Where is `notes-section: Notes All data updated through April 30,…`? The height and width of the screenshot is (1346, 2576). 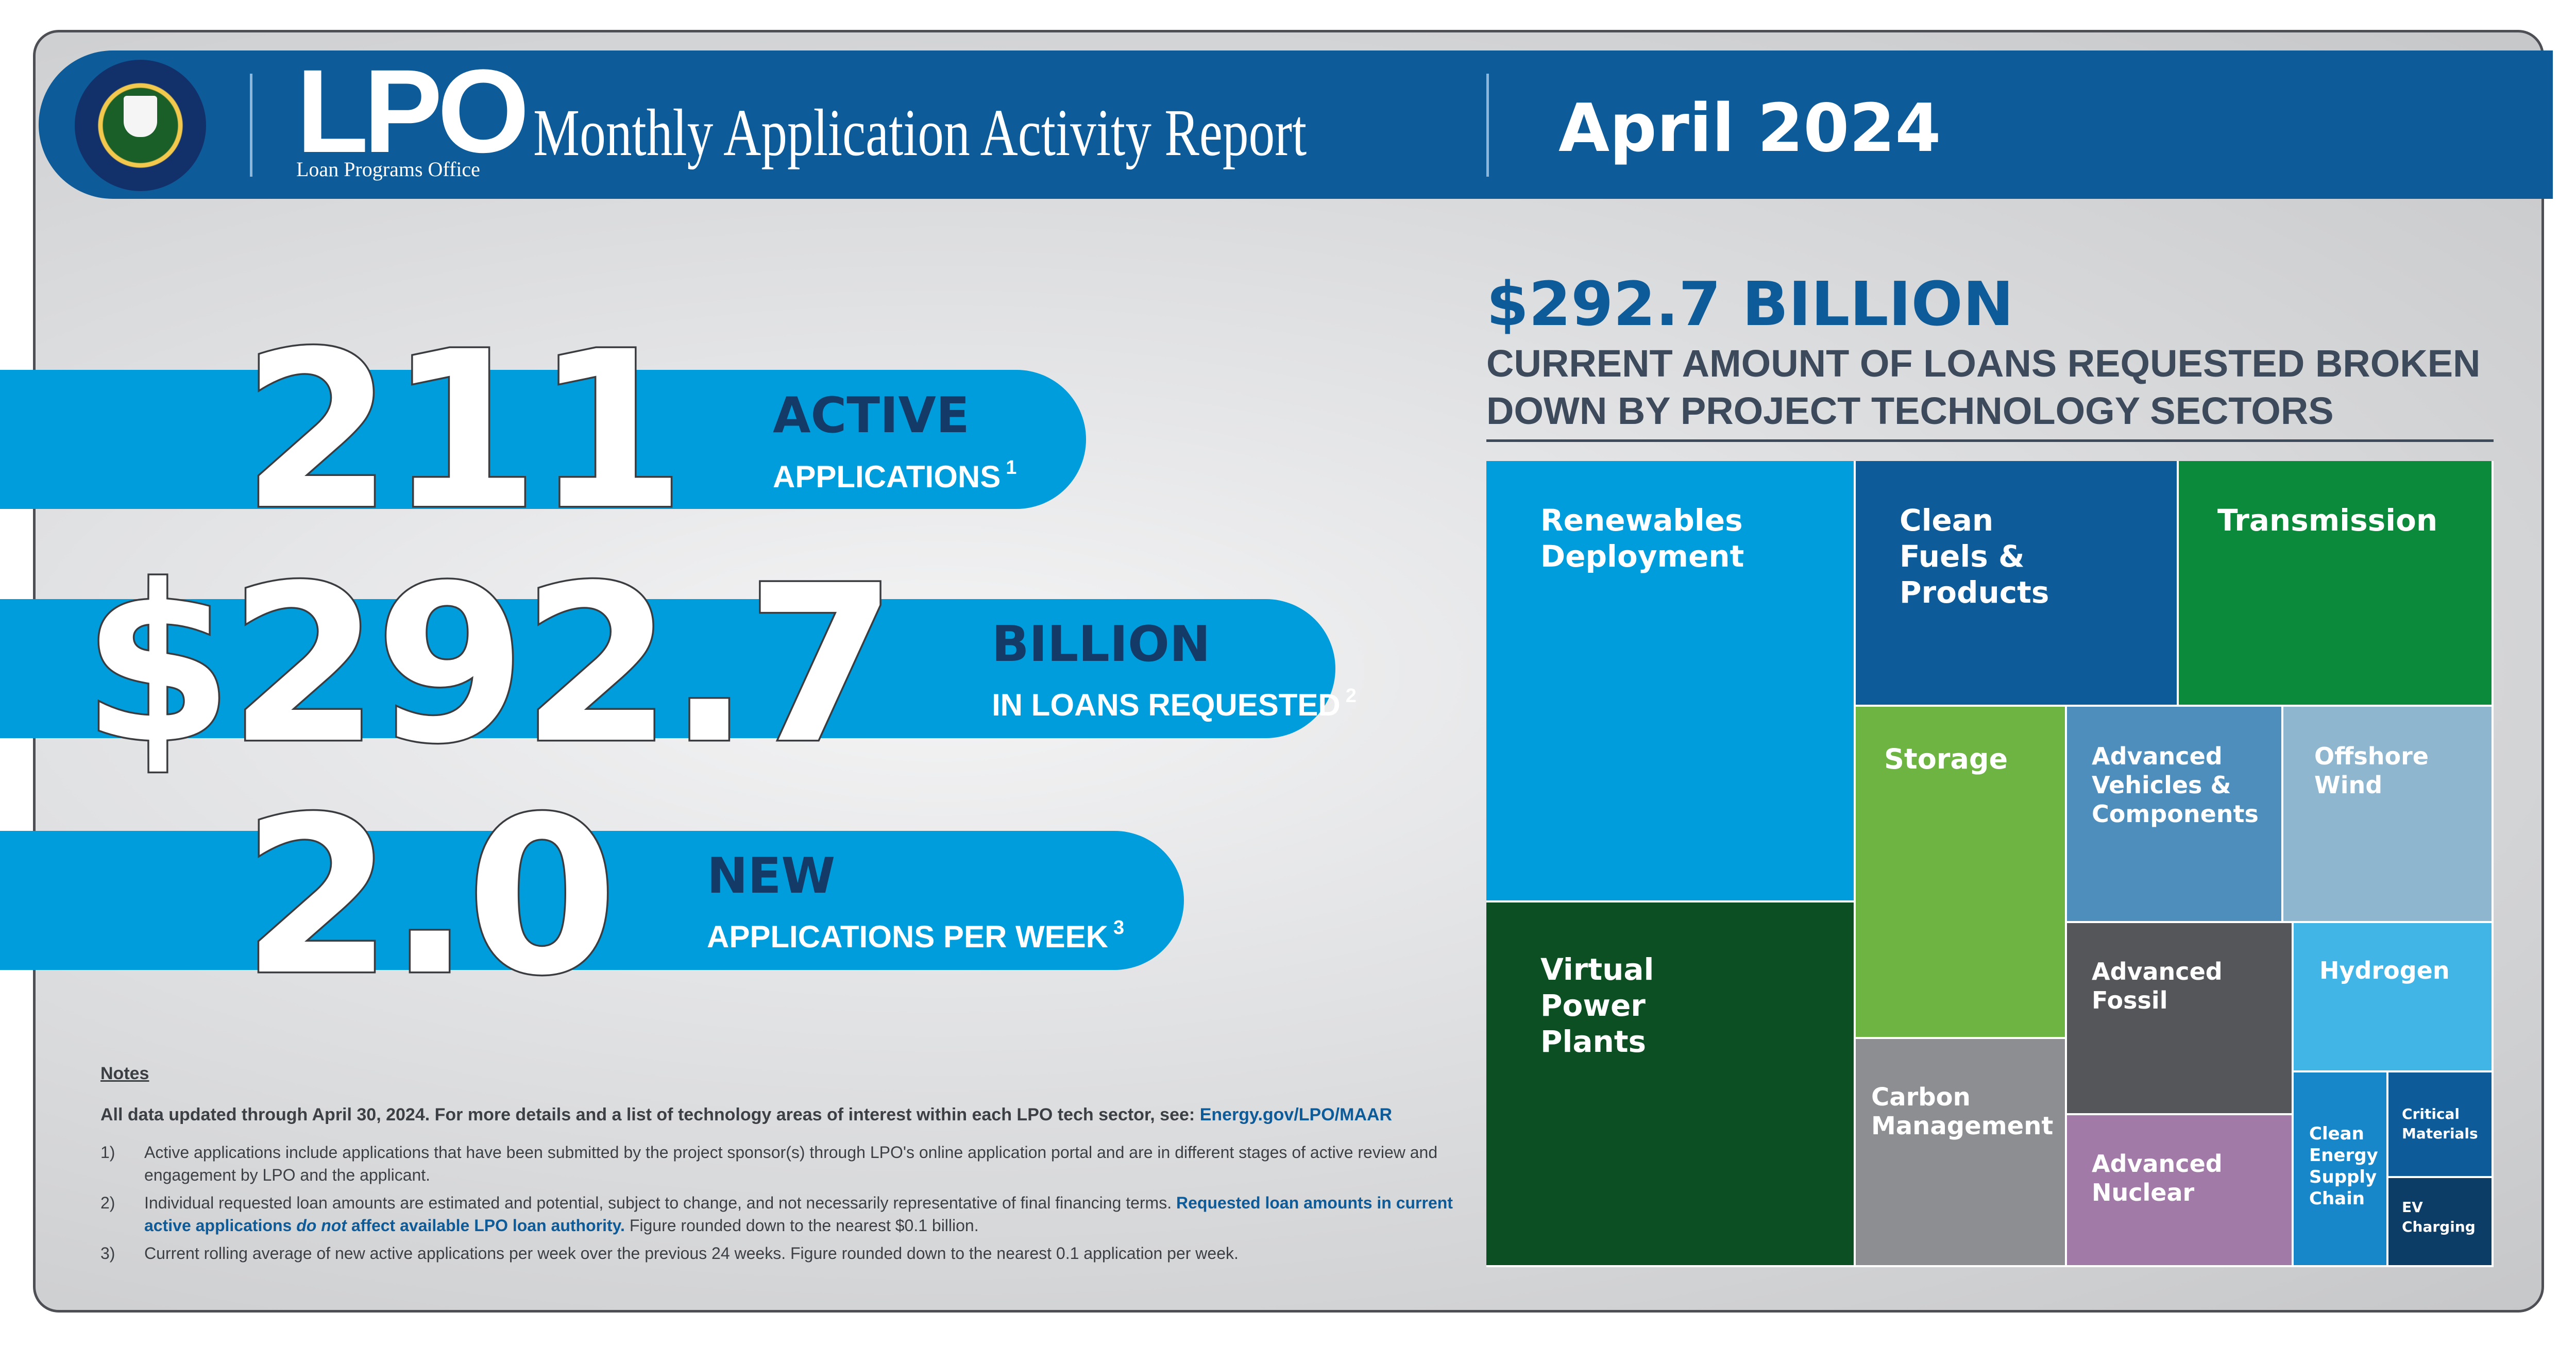 notes-section: Notes All data updated through April 30,… is located at coordinates (776, 1164).